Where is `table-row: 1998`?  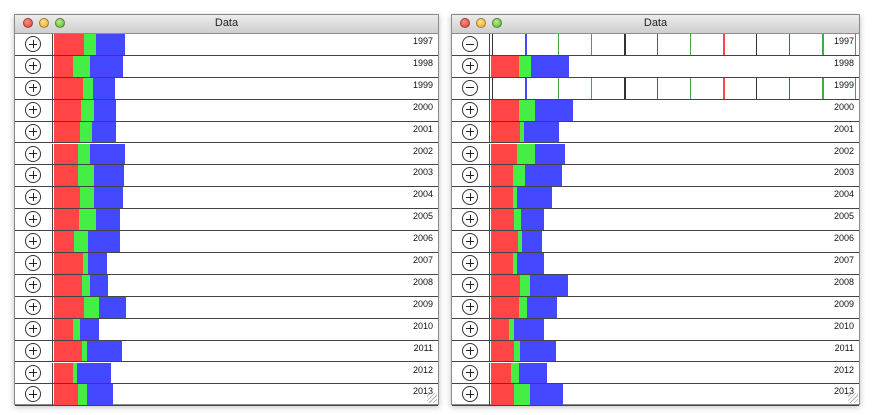
table-row: 1998 is located at coordinates (226, 66).